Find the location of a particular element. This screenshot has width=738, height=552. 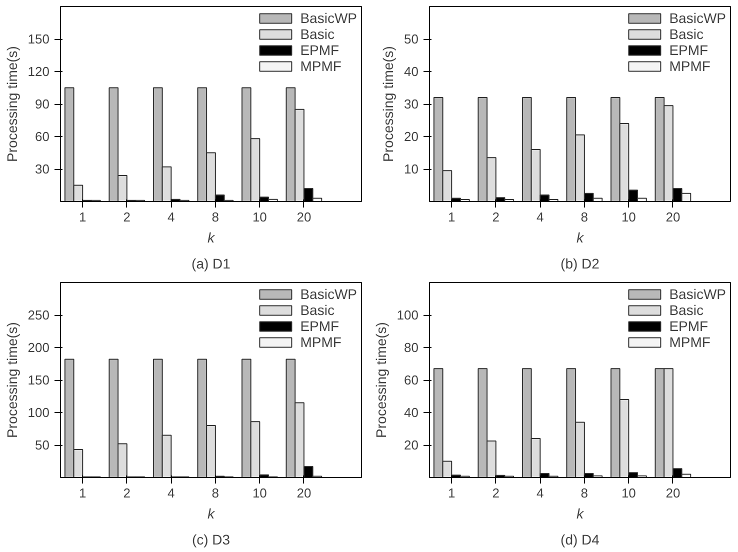

y-tick-label: 200 is located at coordinates (39, 347).